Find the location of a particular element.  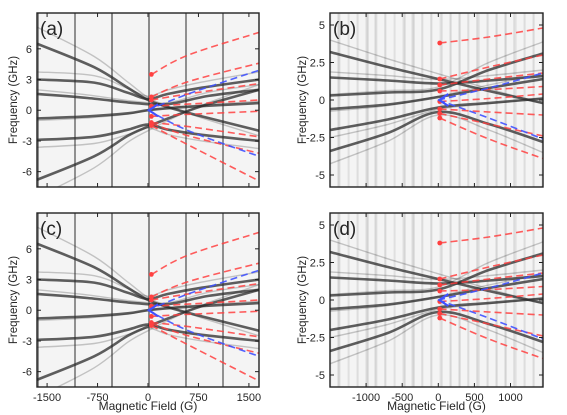

y-tick-label: -3 is located at coordinates (27, 142).